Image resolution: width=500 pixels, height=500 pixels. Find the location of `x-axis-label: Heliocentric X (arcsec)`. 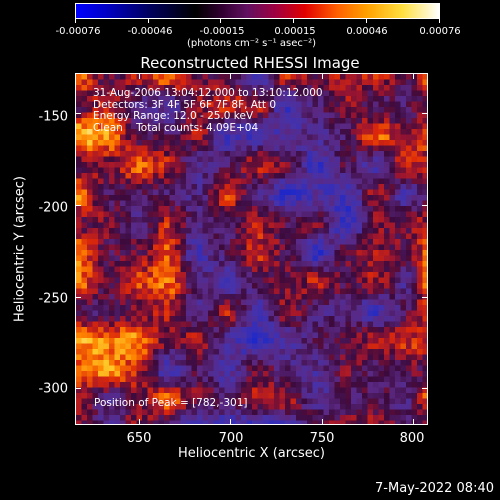

x-axis-label: Heliocentric X (arcsec) is located at coordinates (251, 453).